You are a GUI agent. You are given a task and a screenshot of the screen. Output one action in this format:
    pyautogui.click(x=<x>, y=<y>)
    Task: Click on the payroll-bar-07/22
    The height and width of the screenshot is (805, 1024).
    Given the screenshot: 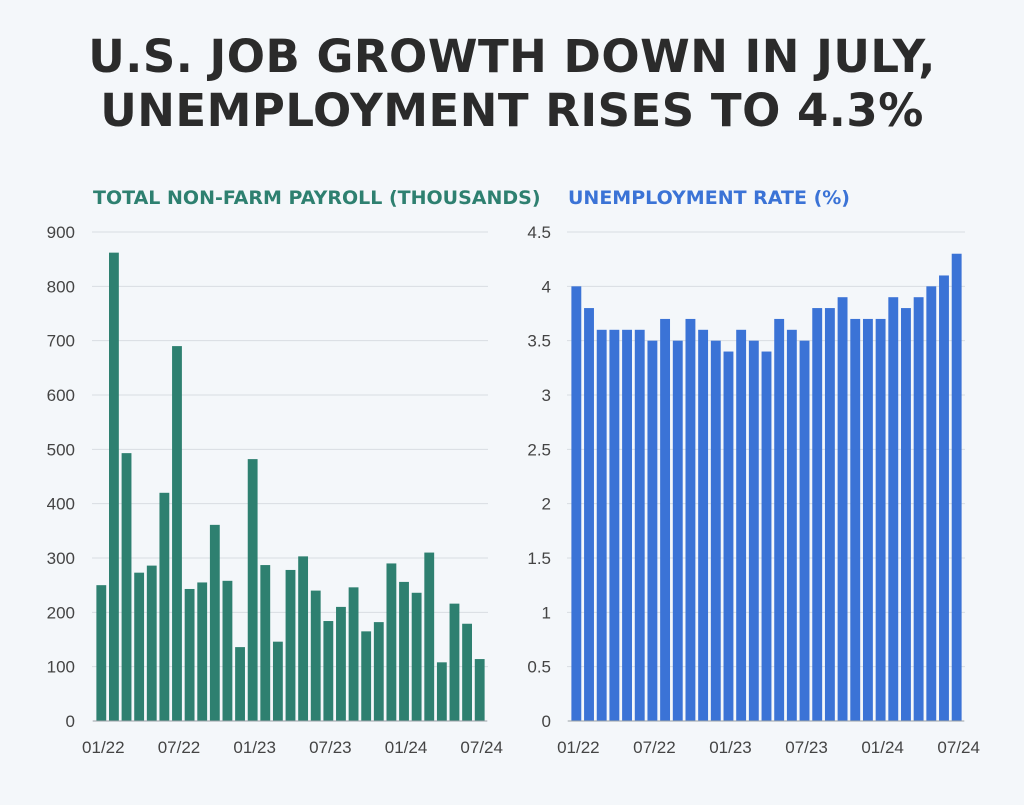 What is the action you would take?
    pyautogui.click(x=177, y=533)
    